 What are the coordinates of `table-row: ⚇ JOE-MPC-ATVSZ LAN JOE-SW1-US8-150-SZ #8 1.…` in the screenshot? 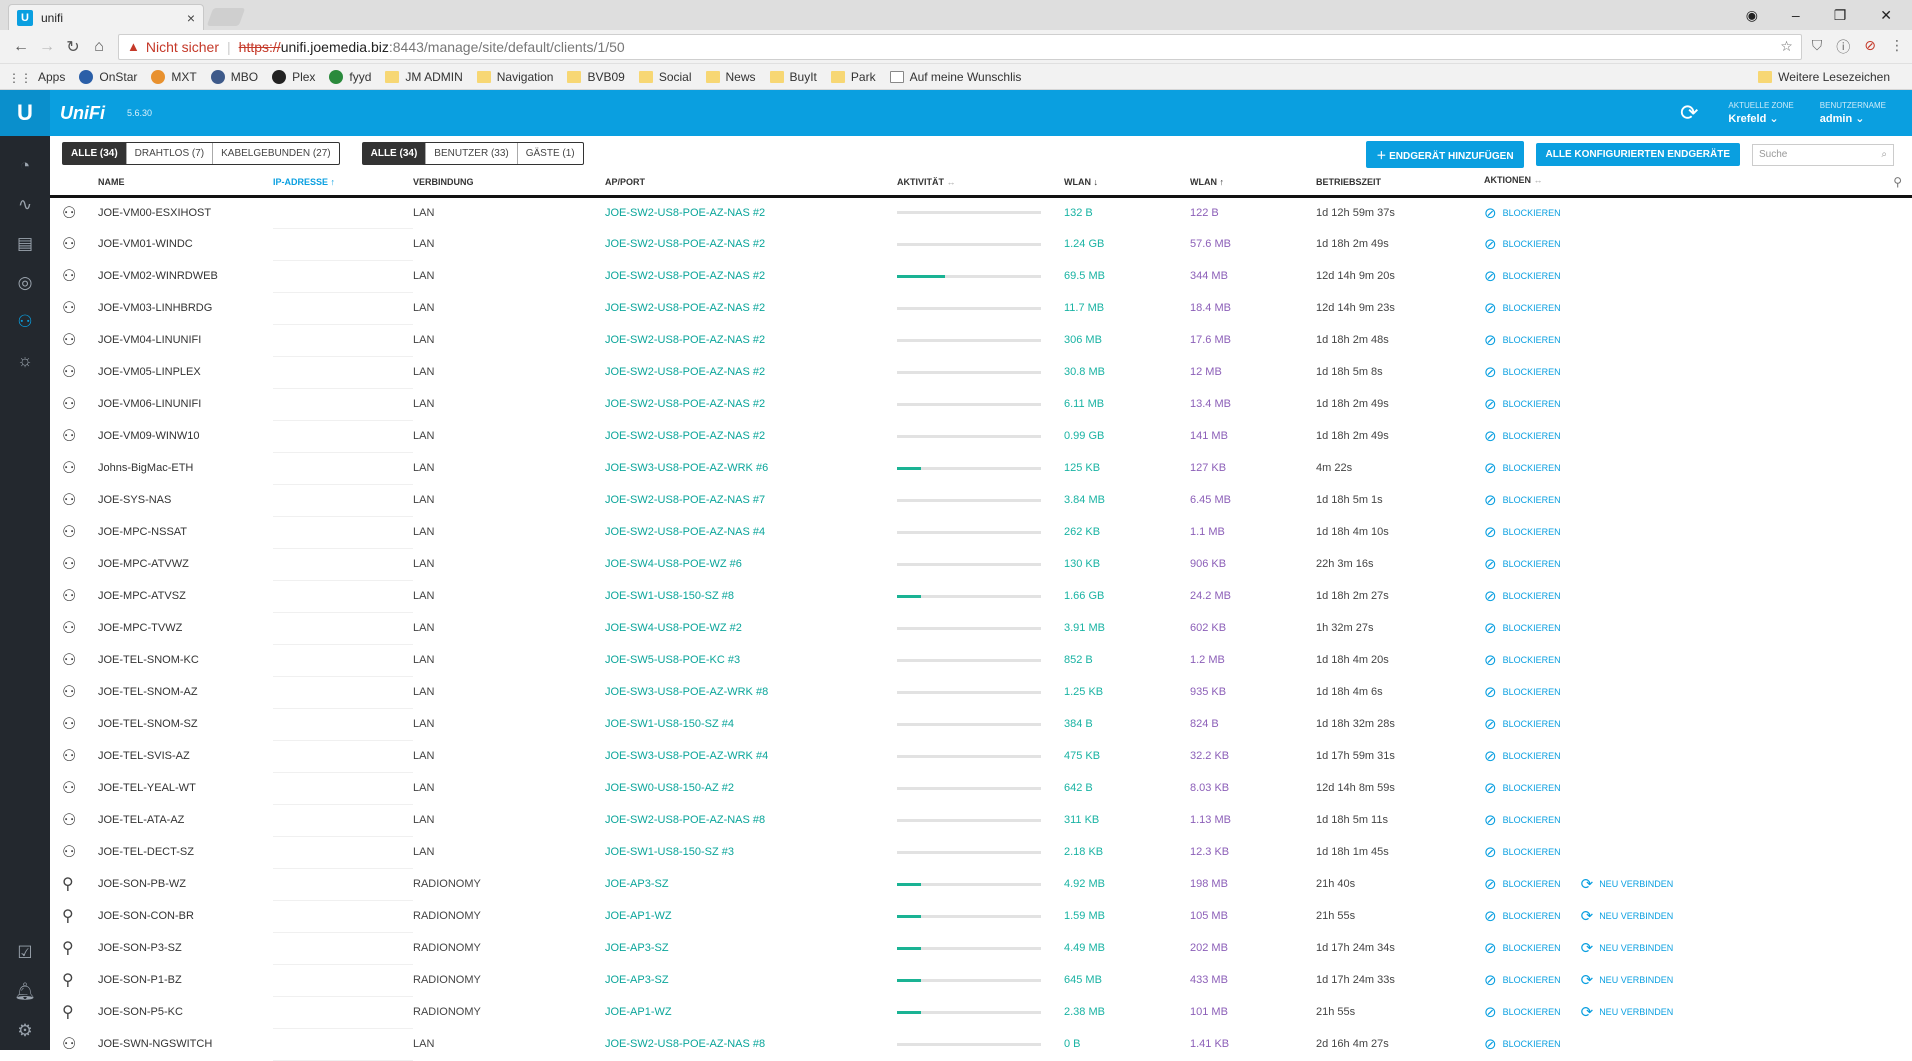 It's located at (981, 596).